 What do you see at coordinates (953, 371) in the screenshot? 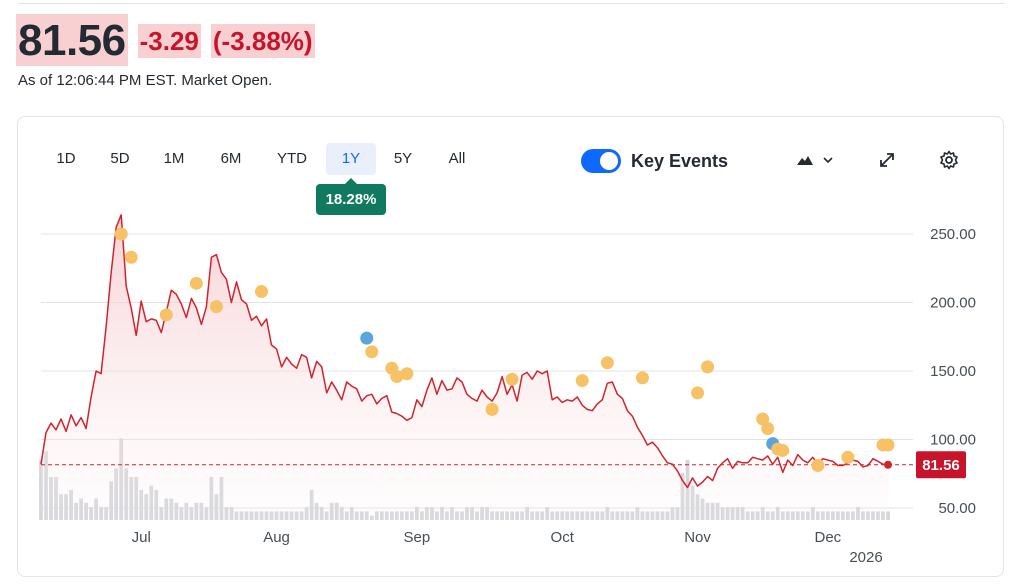
I see `y-tick-label: 150.00` at bounding box center [953, 371].